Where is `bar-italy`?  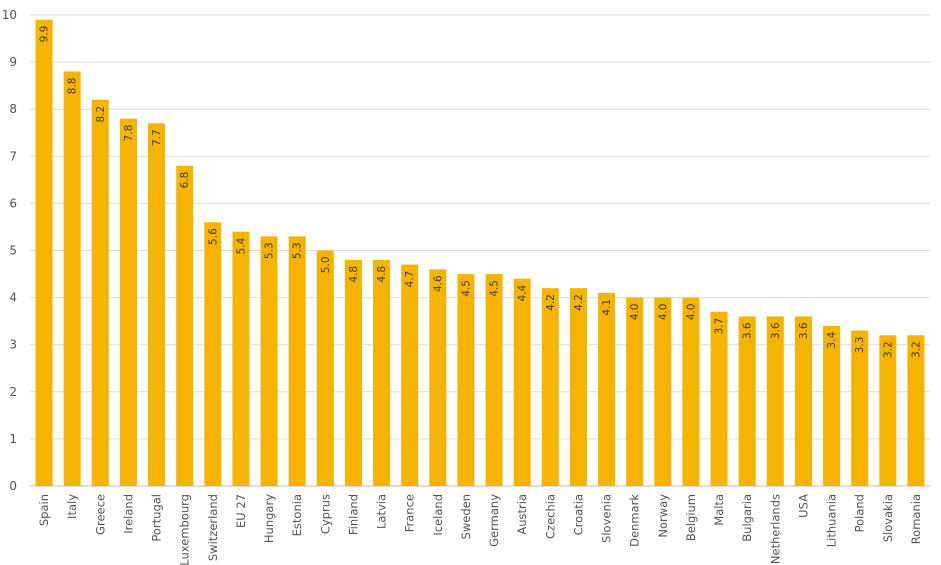 bar-italy is located at coordinates (72, 279).